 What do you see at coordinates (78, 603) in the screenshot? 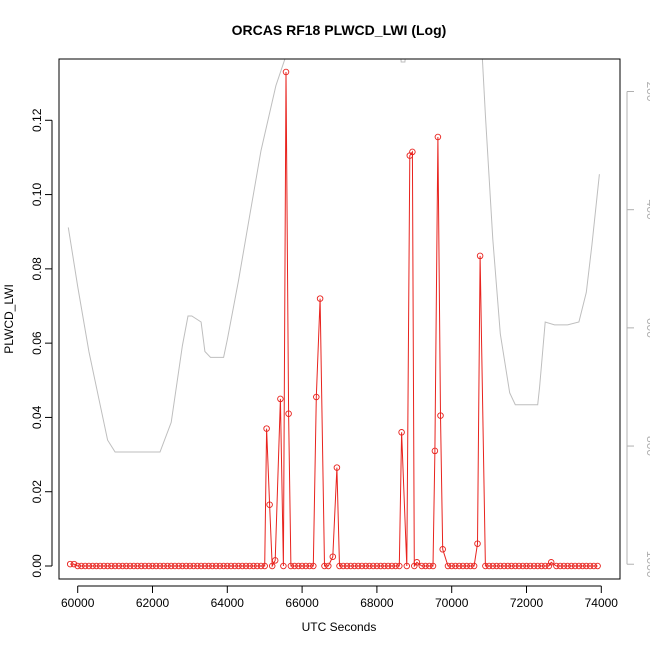
I see `x-tick-label: 60000` at bounding box center [78, 603].